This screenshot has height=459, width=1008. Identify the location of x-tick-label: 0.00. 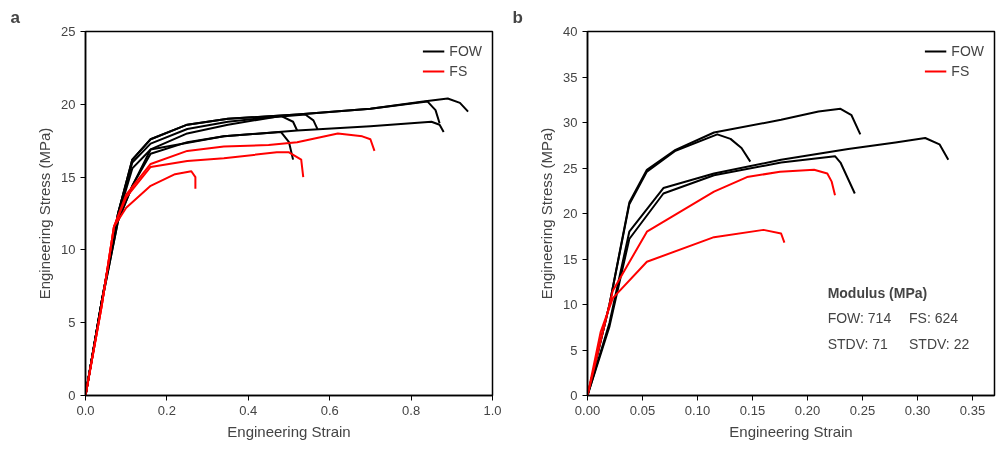
(587, 410).